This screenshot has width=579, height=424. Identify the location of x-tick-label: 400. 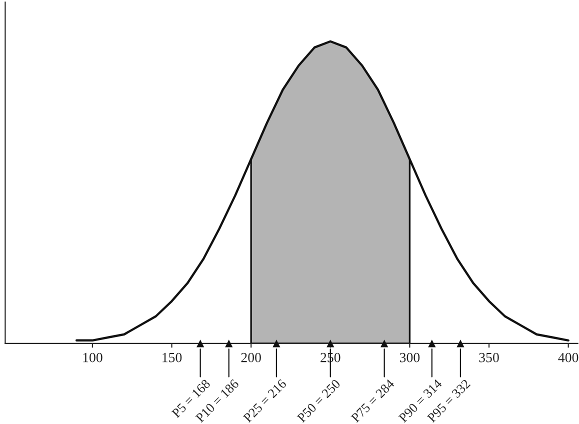
(568, 357).